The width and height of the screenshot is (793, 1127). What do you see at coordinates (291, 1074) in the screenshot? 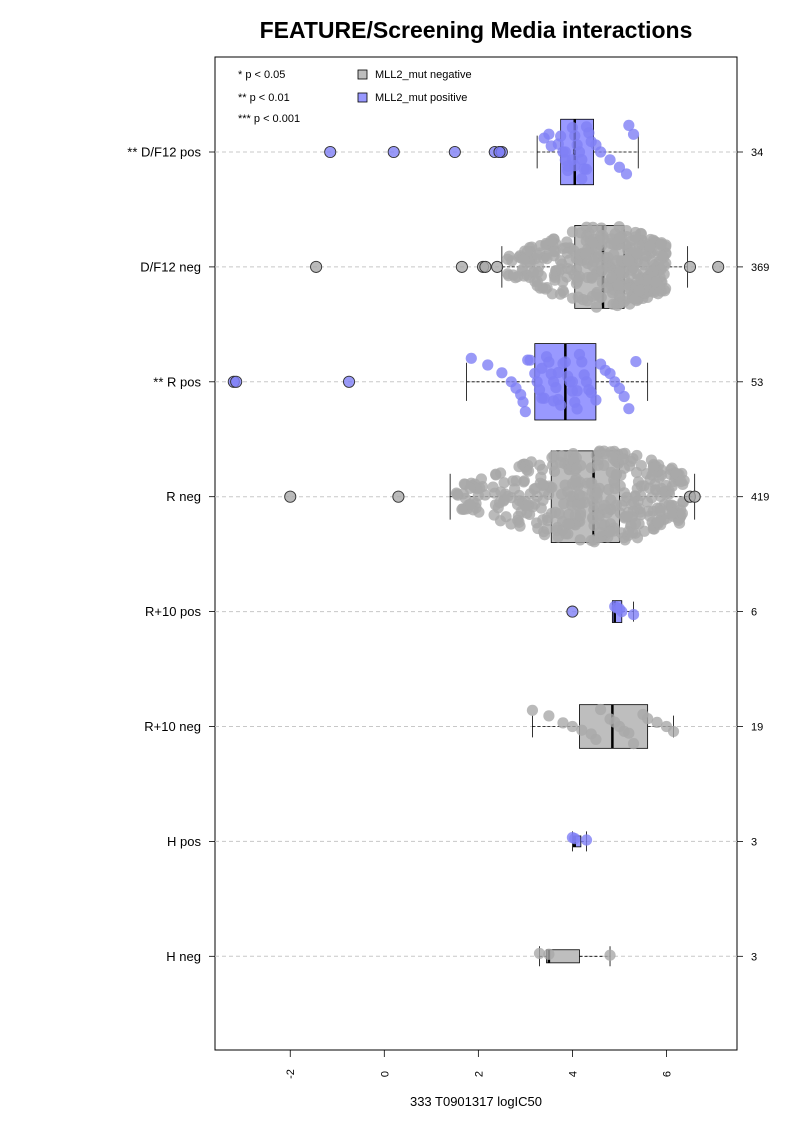
I see `x-tick-label: -2` at bounding box center [291, 1074].